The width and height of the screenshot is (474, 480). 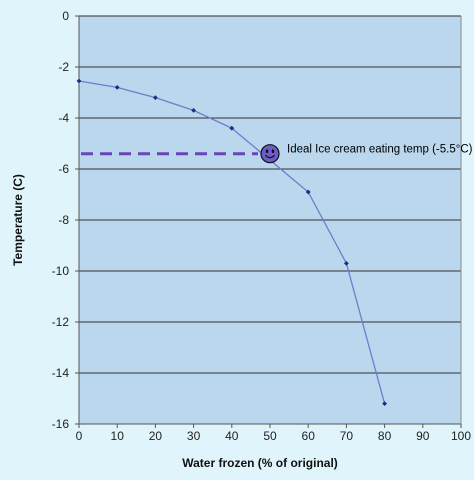 I want to click on x-tick-label: 70, so click(x=347, y=436).